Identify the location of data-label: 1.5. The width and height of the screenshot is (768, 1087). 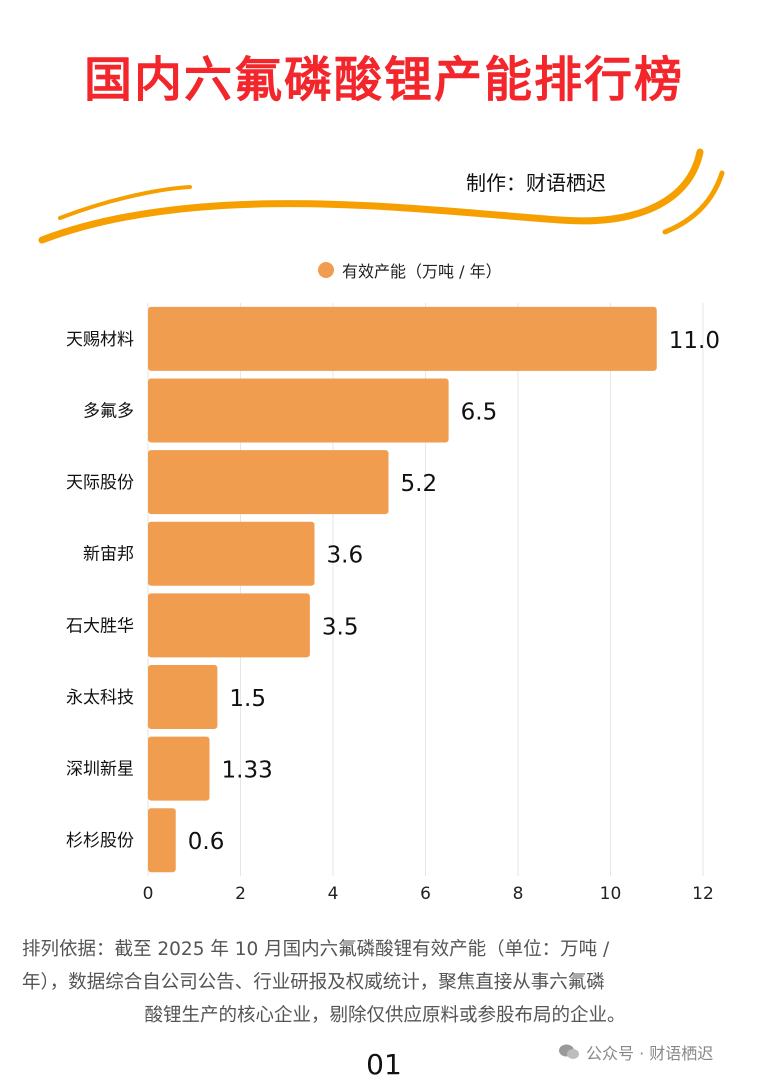
(247, 699).